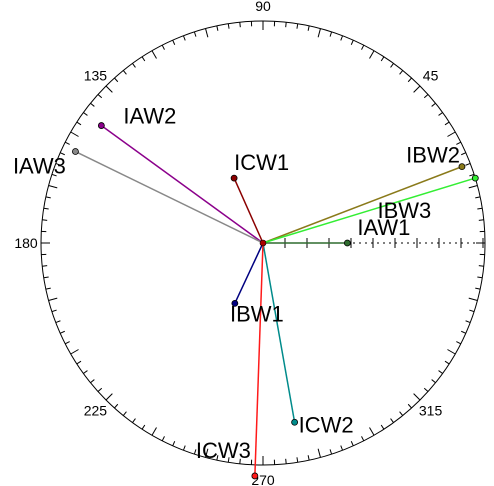  I want to click on angle-label-90: 90, so click(263, 7).